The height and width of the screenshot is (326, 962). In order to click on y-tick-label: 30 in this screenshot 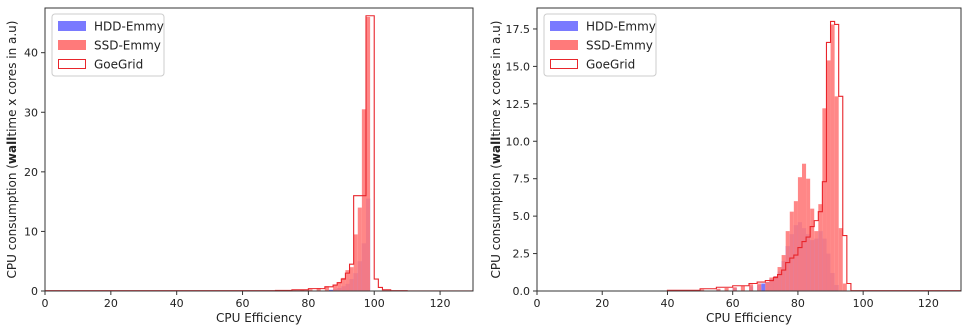, I will do `click(31, 112)`.